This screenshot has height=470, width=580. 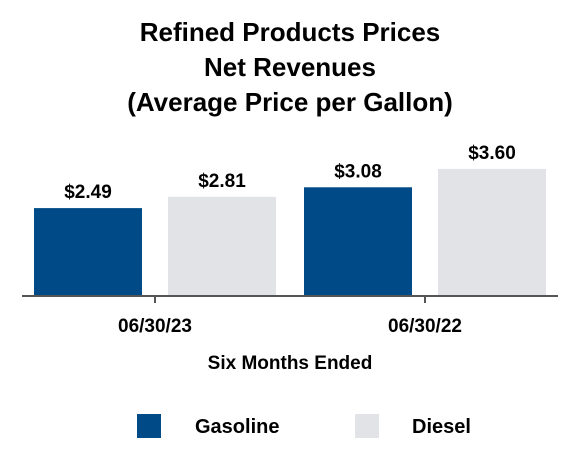 What do you see at coordinates (290, 363) in the screenshot?
I see `x-axis-title: Six Months Ended` at bounding box center [290, 363].